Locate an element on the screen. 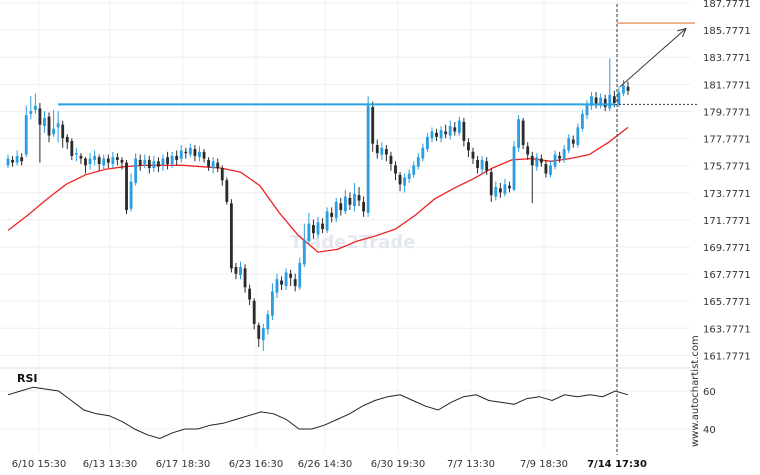 This screenshot has height=475, width=760. forecast-arrow is located at coordinates (653, 58).